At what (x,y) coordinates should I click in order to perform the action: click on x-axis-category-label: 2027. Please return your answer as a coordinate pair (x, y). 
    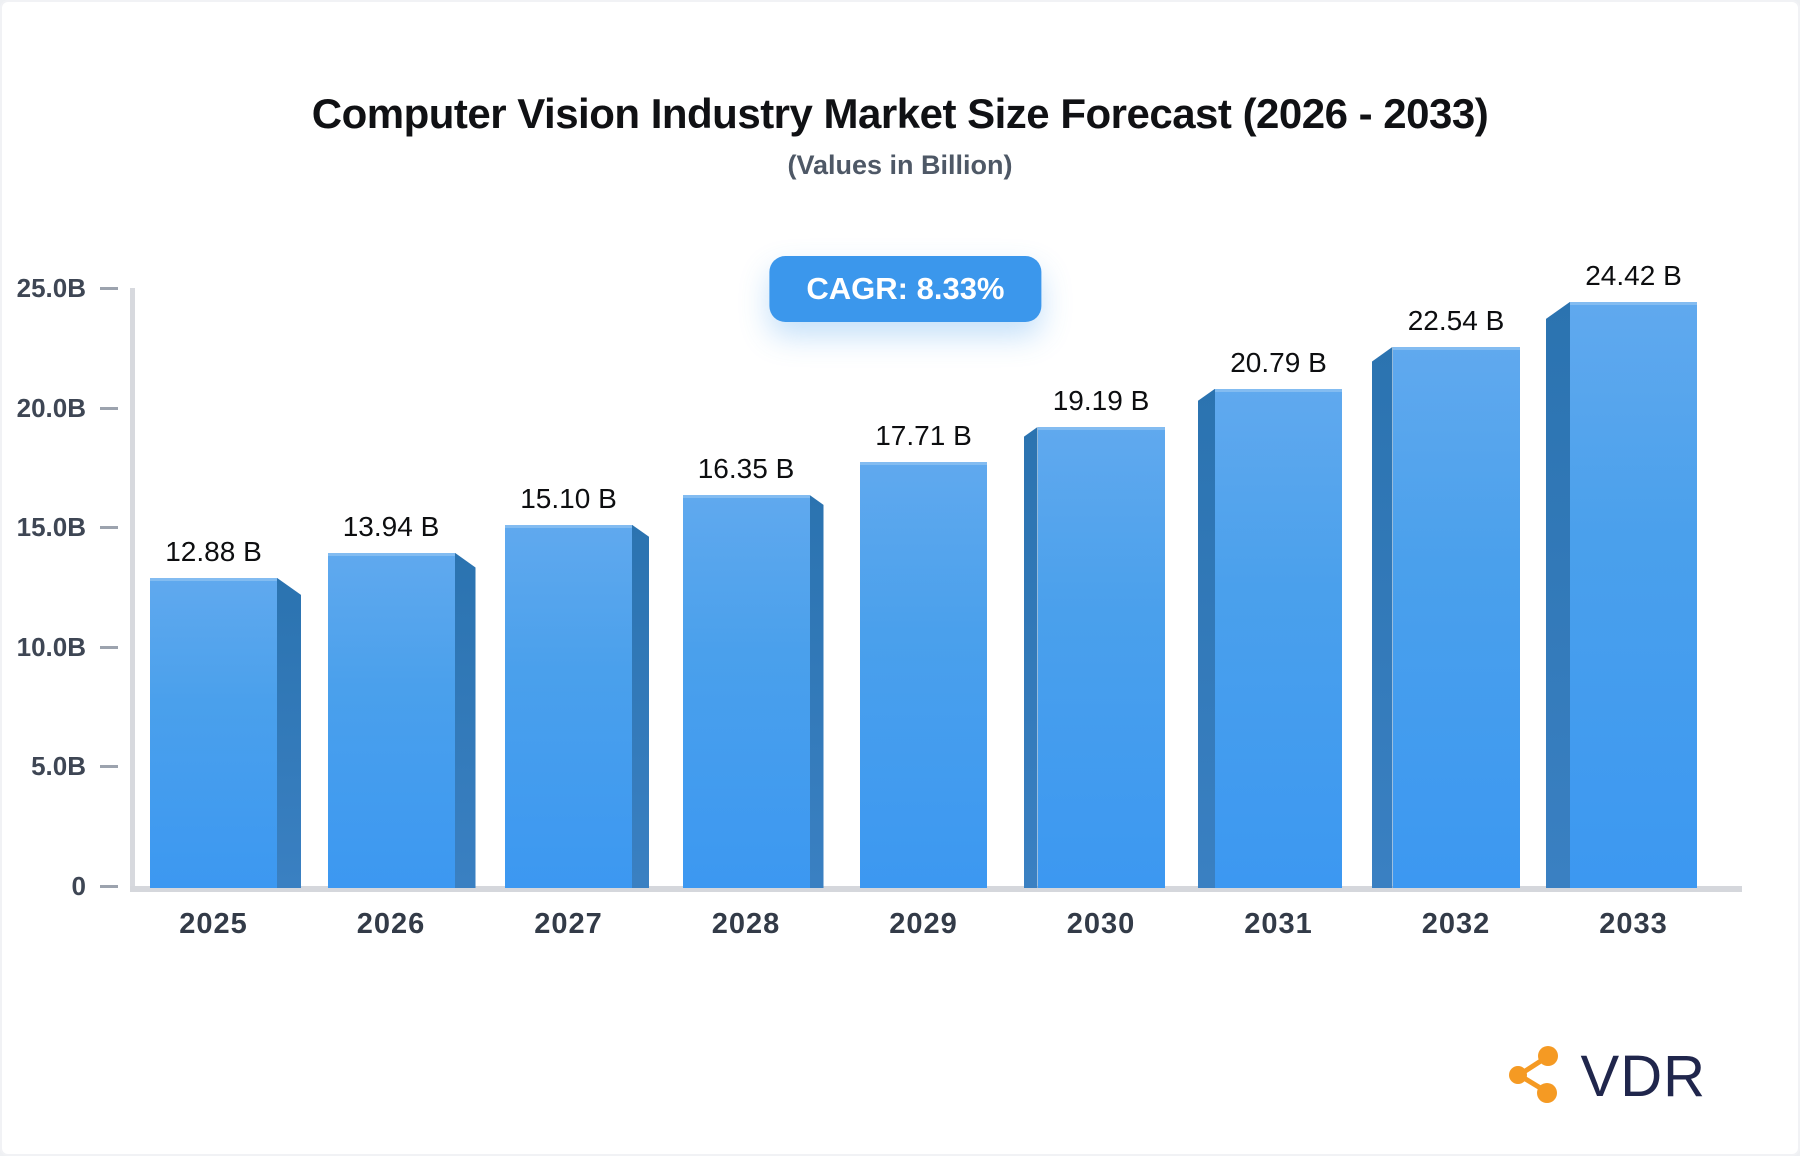
    Looking at the image, I should click on (568, 924).